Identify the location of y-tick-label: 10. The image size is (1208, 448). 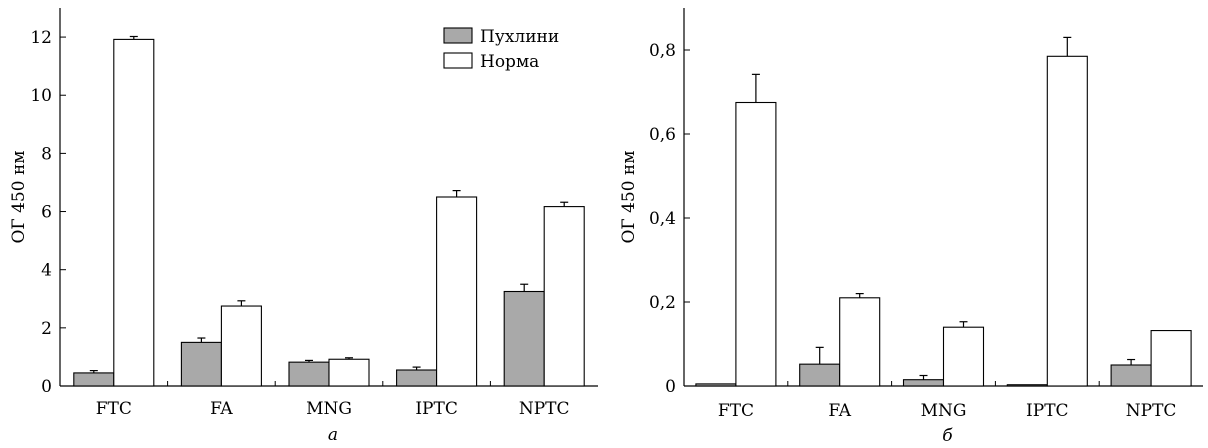
(41, 96).